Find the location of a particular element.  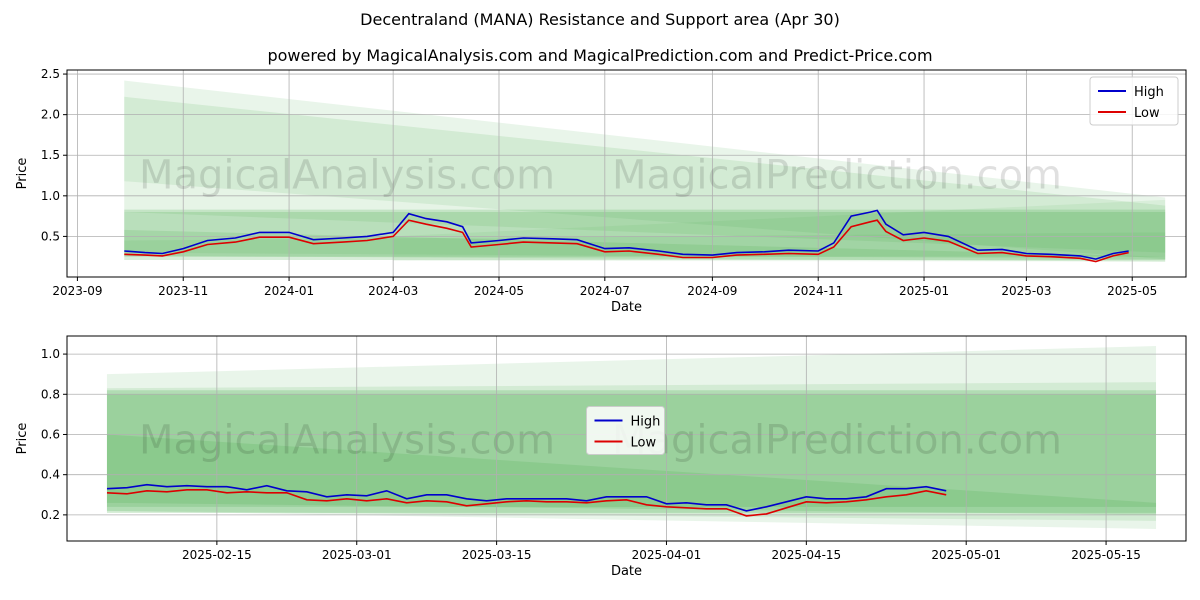

y-tick-label: 0.8 is located at coordinates (50, 394).